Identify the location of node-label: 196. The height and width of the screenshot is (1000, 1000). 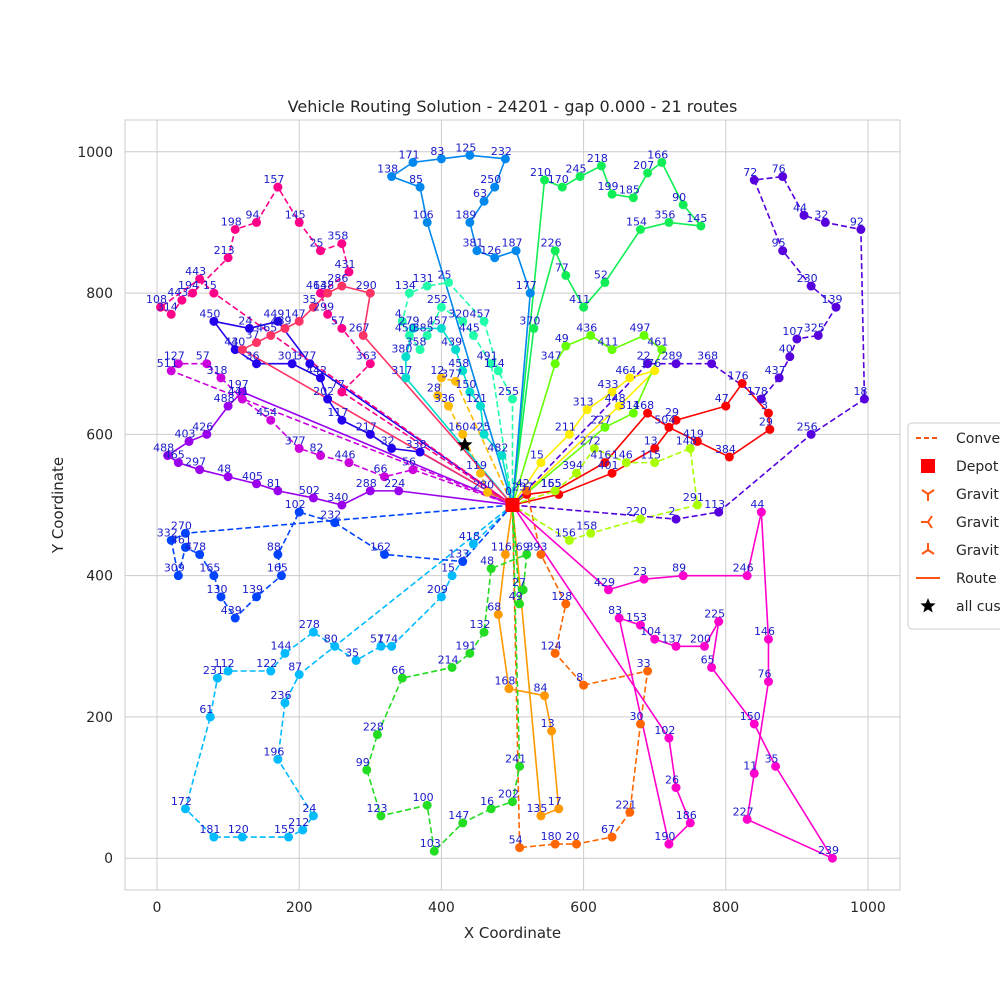
(273, 751).